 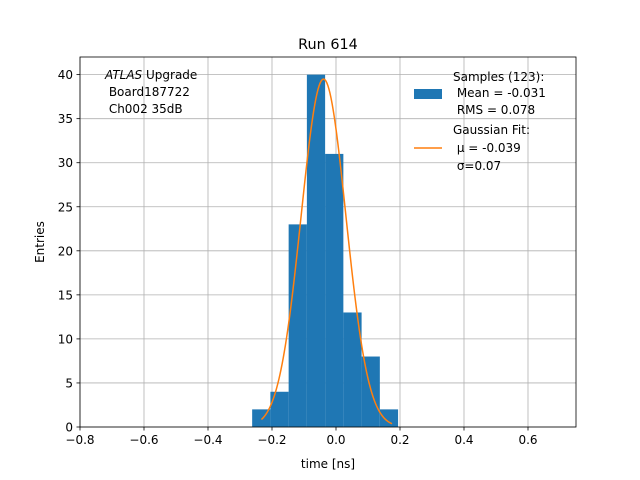 What do you see at coordinates (477, 166) in the screenshot?
I see `legend-fit-sigma: σ=0.07` at bounding box center [477, 166].